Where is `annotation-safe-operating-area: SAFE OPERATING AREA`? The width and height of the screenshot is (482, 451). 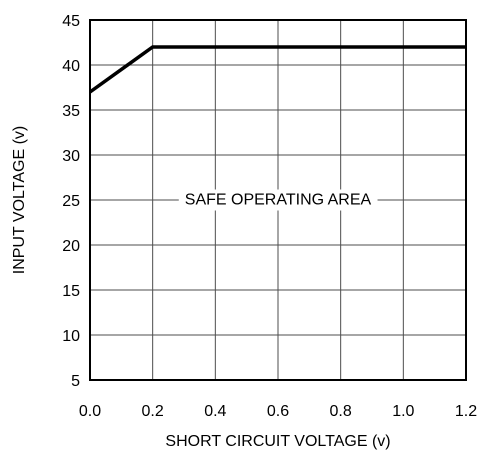
annotation-safe-operating-area: SAFE OPERATING AREA is located at coordinates (278, 200).